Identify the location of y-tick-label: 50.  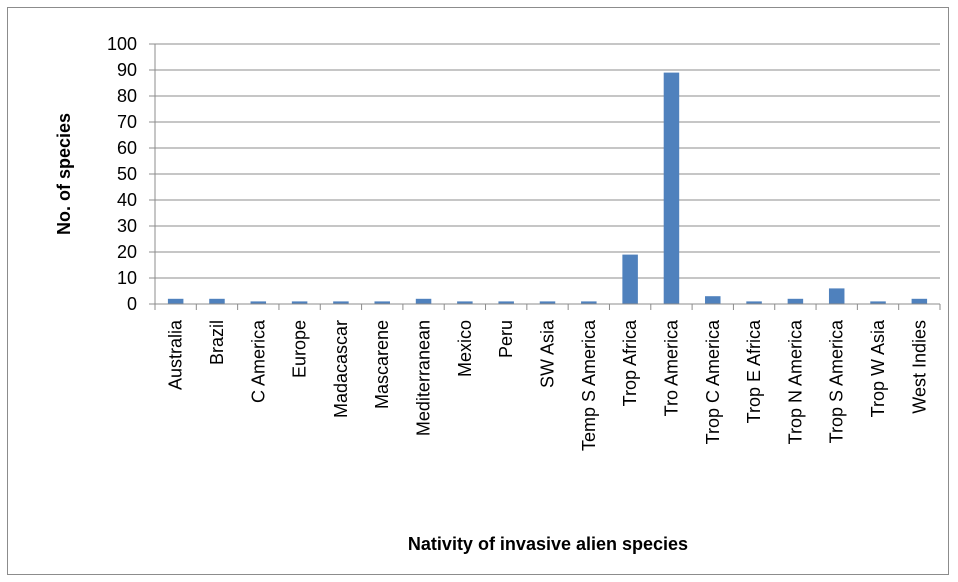
(127, 174).